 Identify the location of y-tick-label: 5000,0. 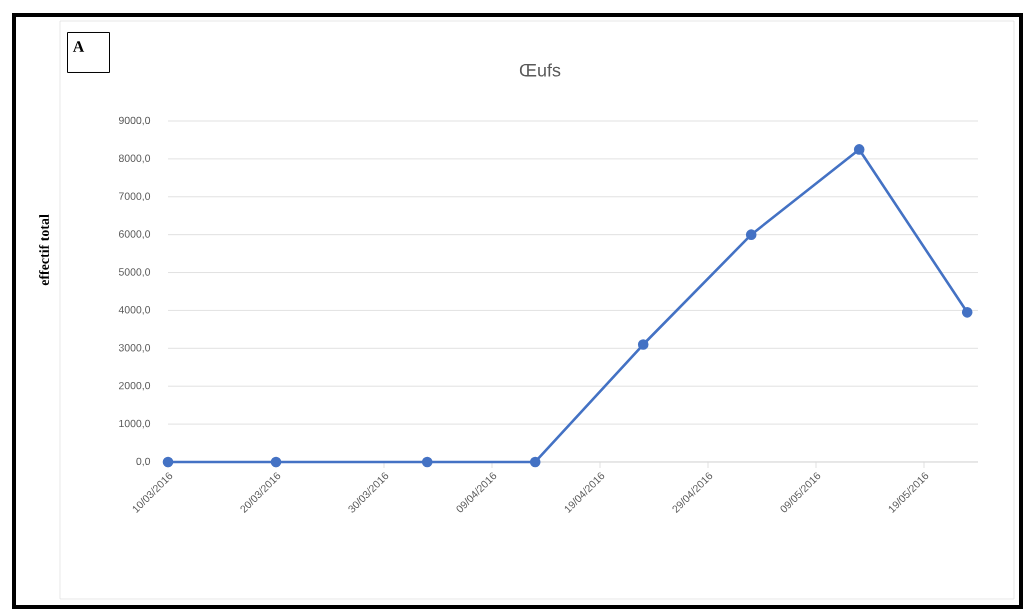
(134, 272).